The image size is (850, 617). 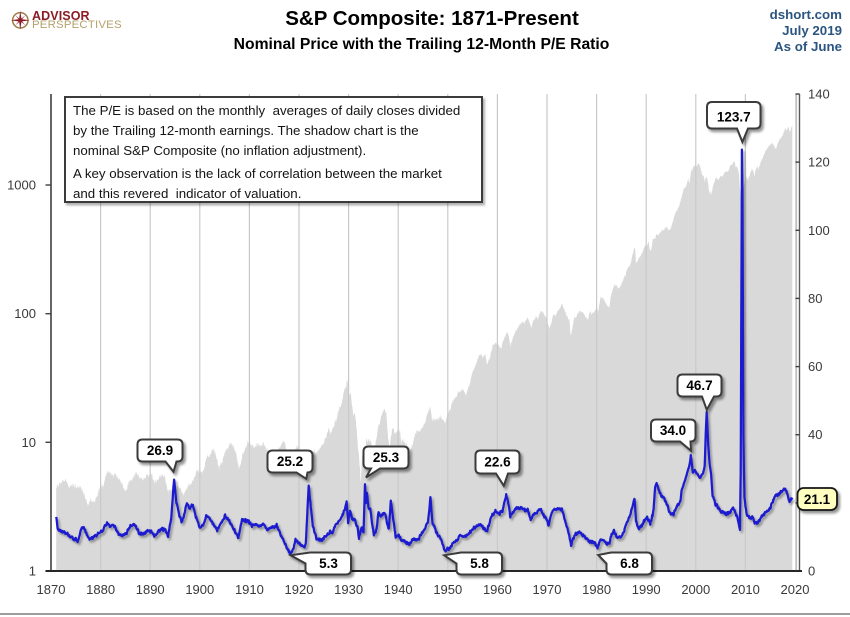 I want to click on svg-text: 1920, so click(x=299, y=589).